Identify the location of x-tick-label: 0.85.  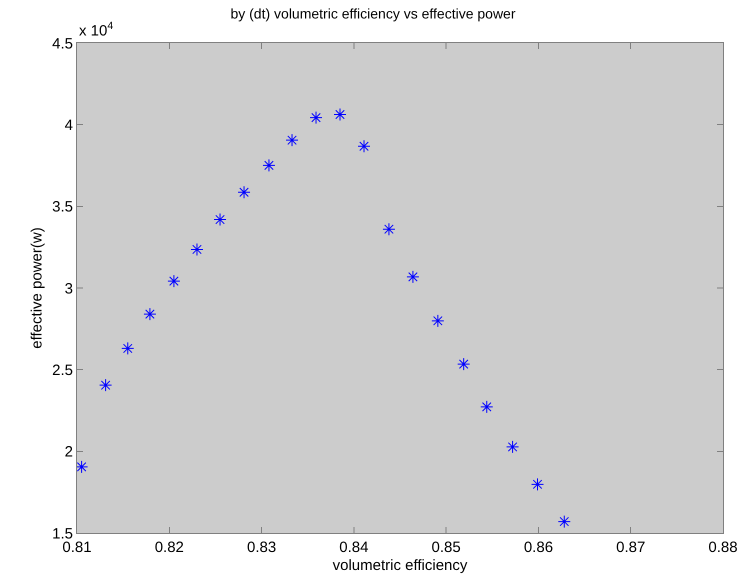
(446, 547).